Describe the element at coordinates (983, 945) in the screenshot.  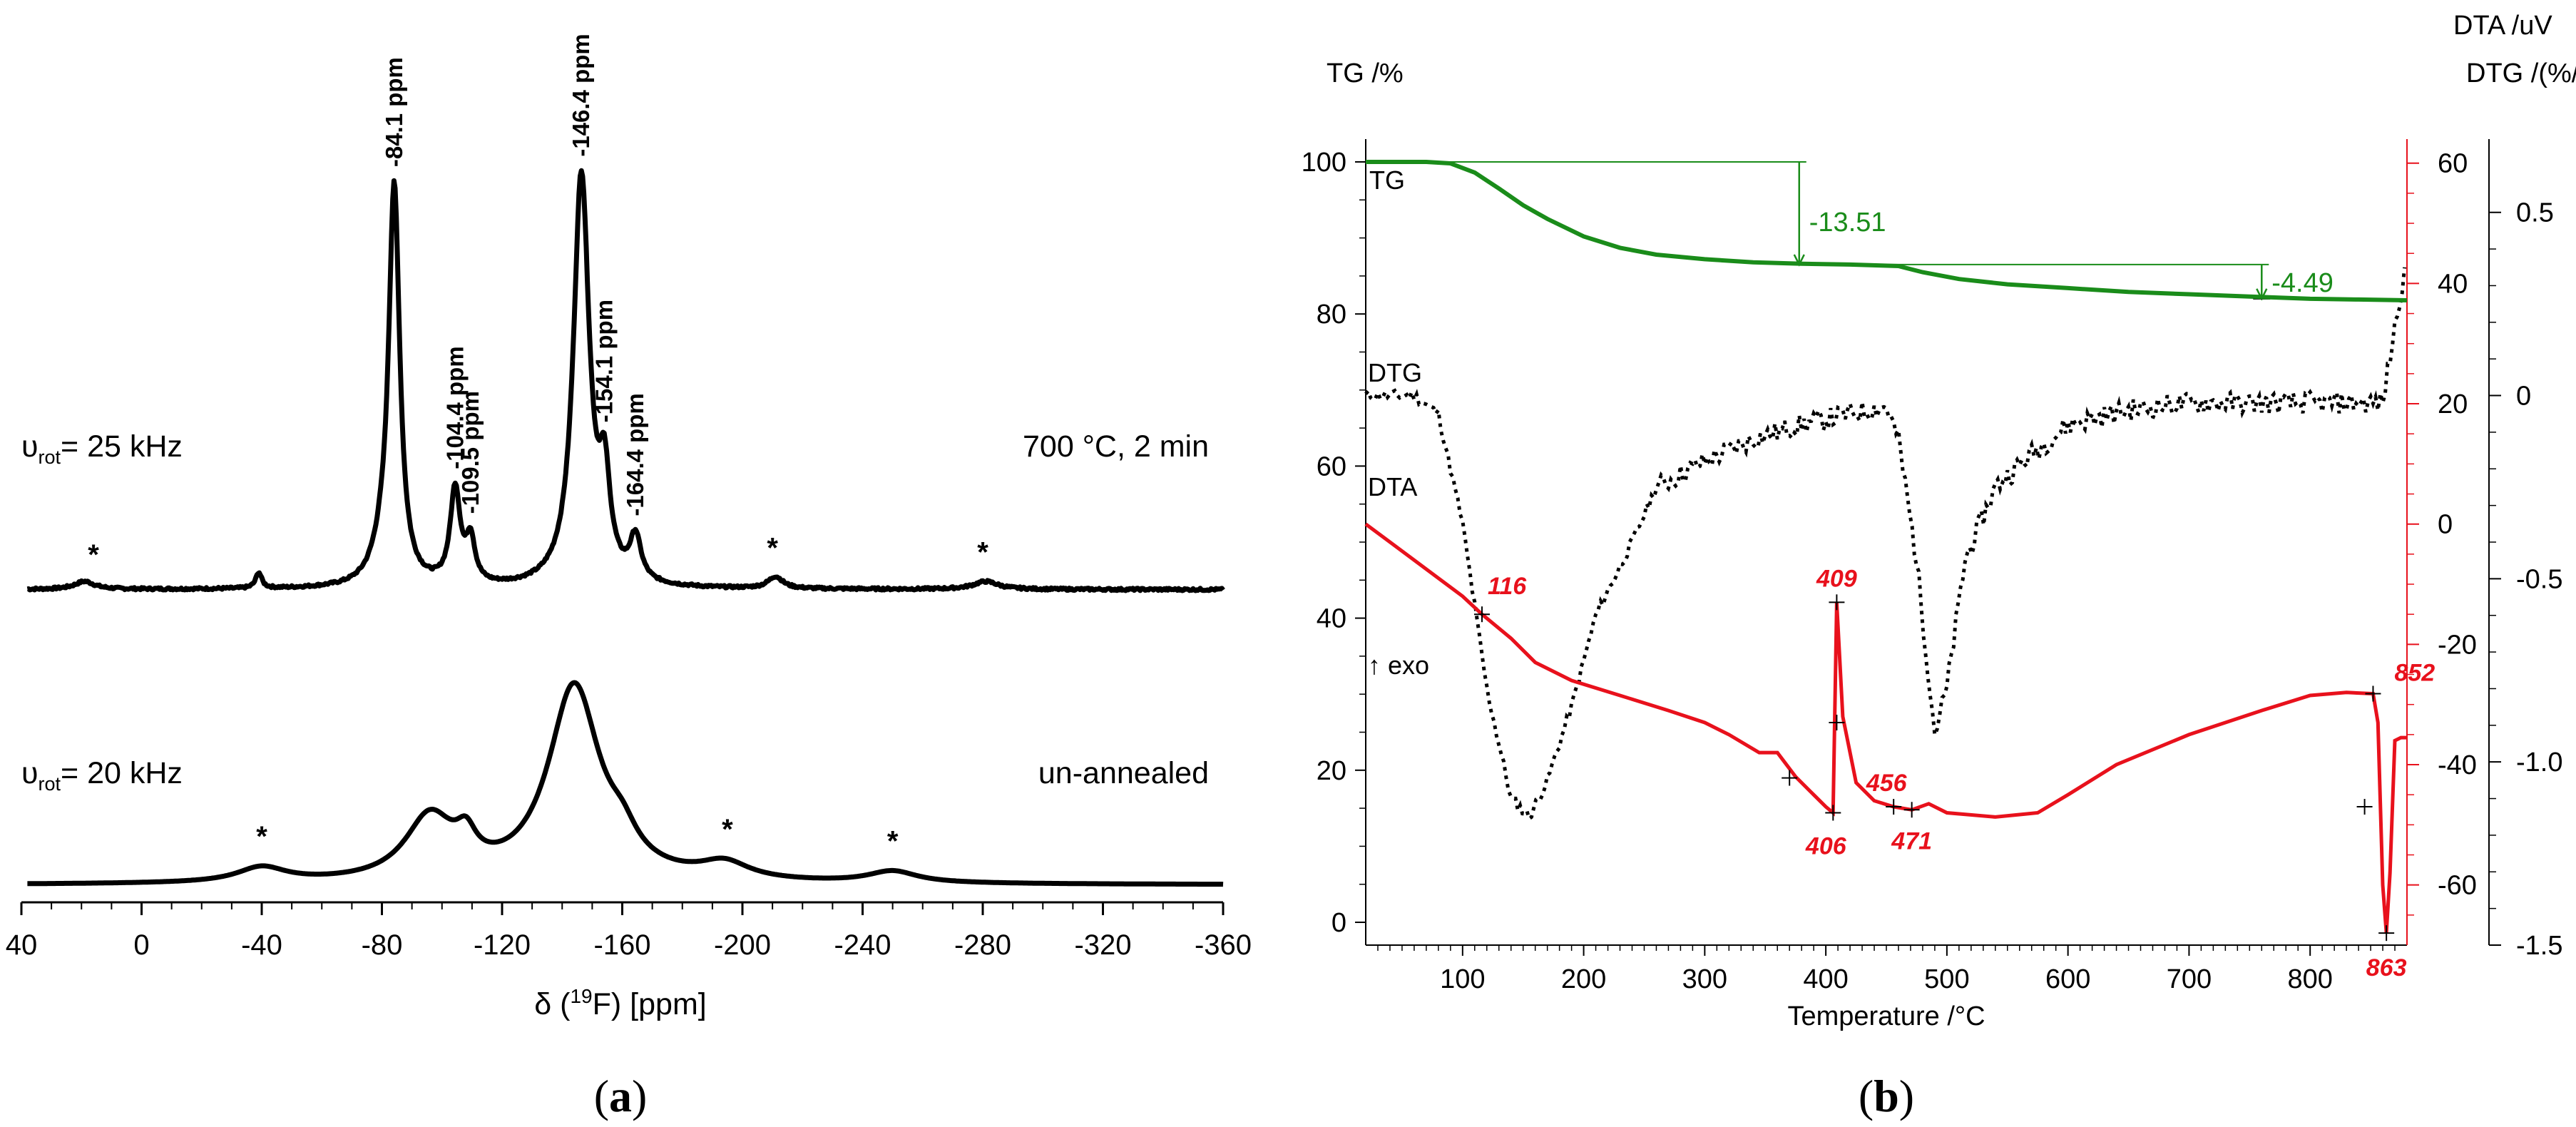
I see `a-x-tick-label: -280` at that location.